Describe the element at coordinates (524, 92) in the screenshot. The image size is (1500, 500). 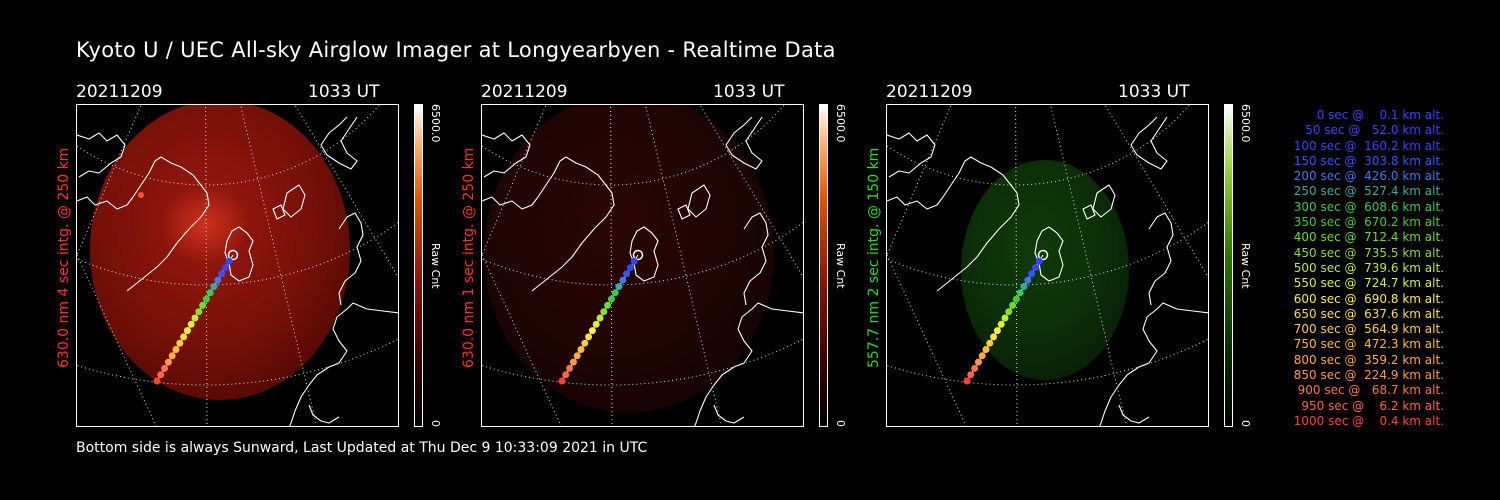
I see `panel-2-date: 20211209` at that location.